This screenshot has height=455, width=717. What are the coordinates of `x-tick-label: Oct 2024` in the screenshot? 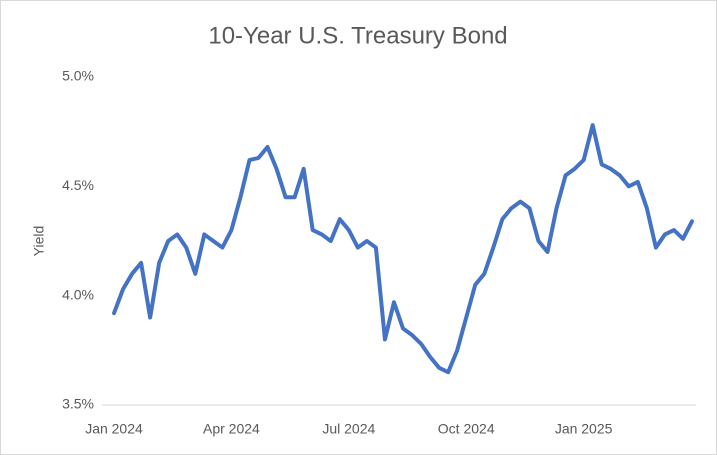 It's located at (466, 429).